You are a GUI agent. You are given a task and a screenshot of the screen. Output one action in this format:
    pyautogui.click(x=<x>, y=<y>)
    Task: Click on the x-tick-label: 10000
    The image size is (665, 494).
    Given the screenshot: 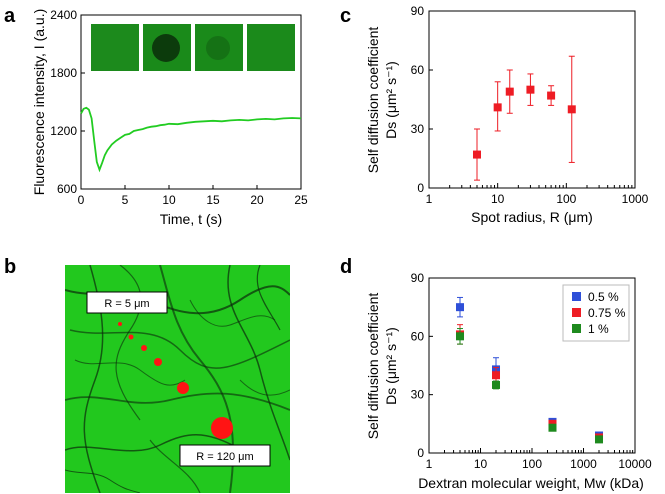 What is the action you would take?
    pyautogui.click(x=635, y=464)
    